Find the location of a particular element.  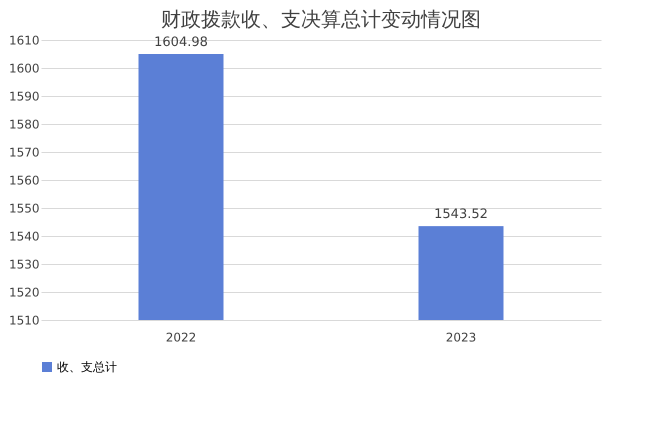

y-tick-label: 1540 is located at coordinates (24, 237).